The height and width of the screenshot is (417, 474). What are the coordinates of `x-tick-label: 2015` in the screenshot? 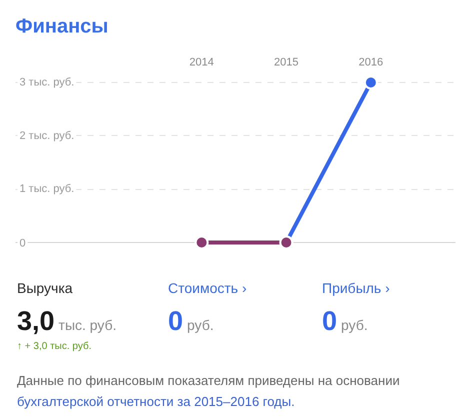 It's located at (286, 62).